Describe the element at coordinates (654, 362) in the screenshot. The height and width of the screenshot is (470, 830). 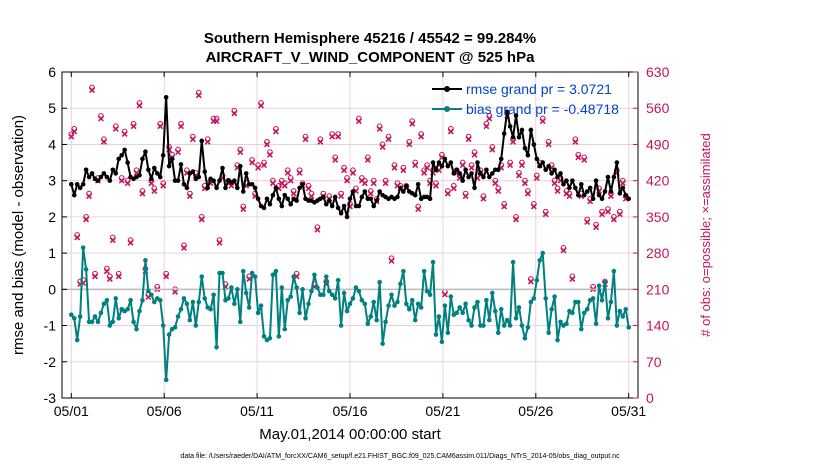
I see `y-right-tick-label: 70` at that location.